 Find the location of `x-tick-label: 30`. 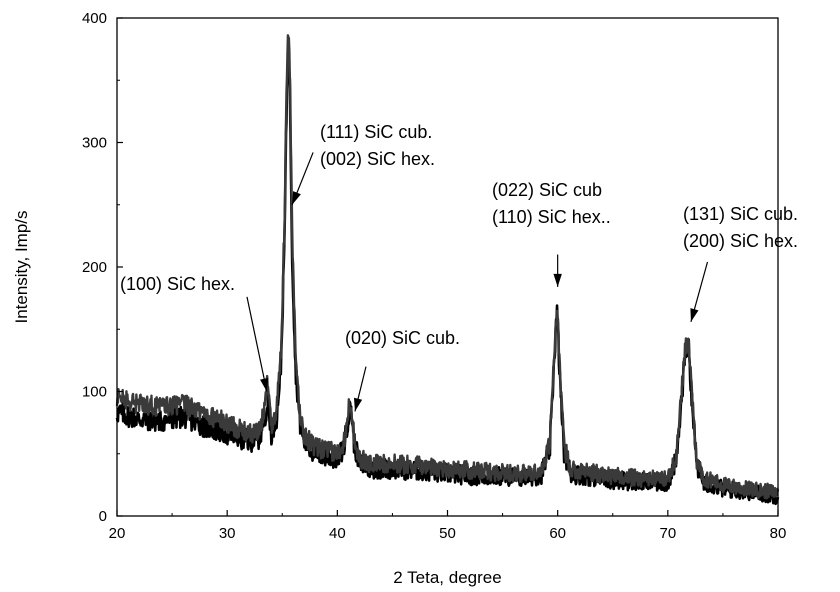

x-tick-label: 30 is located at coordinates (227, 533).